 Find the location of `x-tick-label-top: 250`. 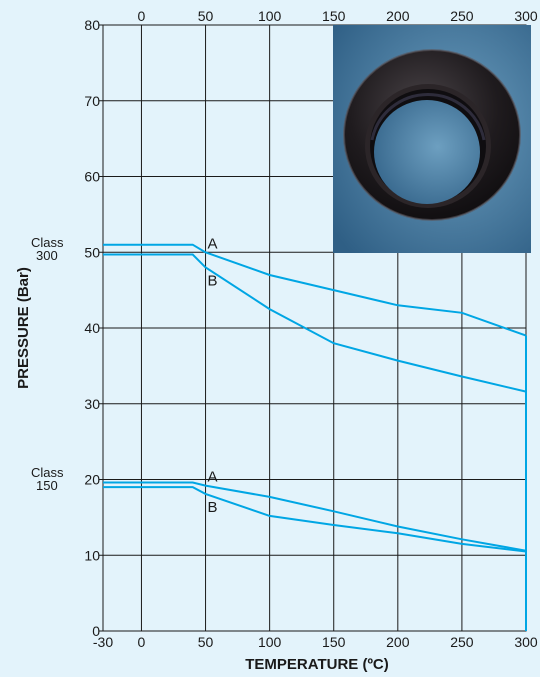

x-tick-label-top: 250 is located at coordinates (462, 16).